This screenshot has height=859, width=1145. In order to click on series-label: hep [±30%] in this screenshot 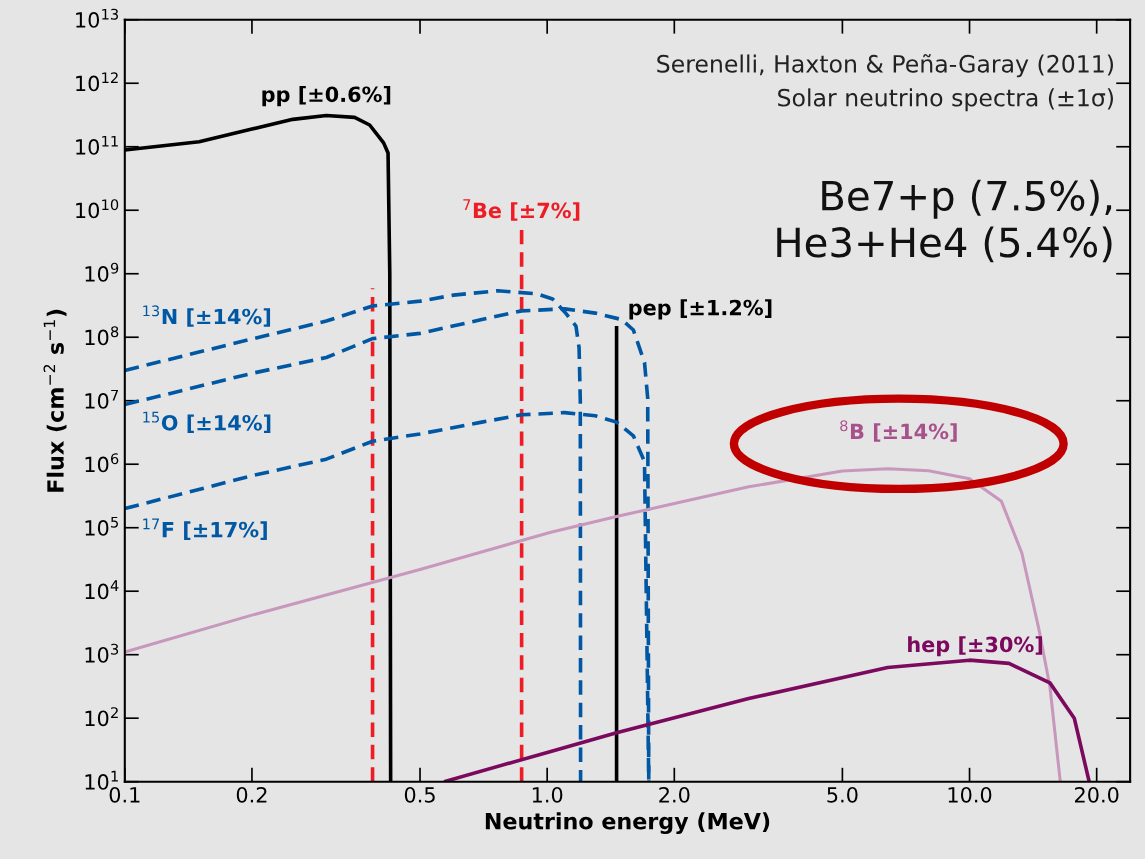, I will do `click(975, 646)`.